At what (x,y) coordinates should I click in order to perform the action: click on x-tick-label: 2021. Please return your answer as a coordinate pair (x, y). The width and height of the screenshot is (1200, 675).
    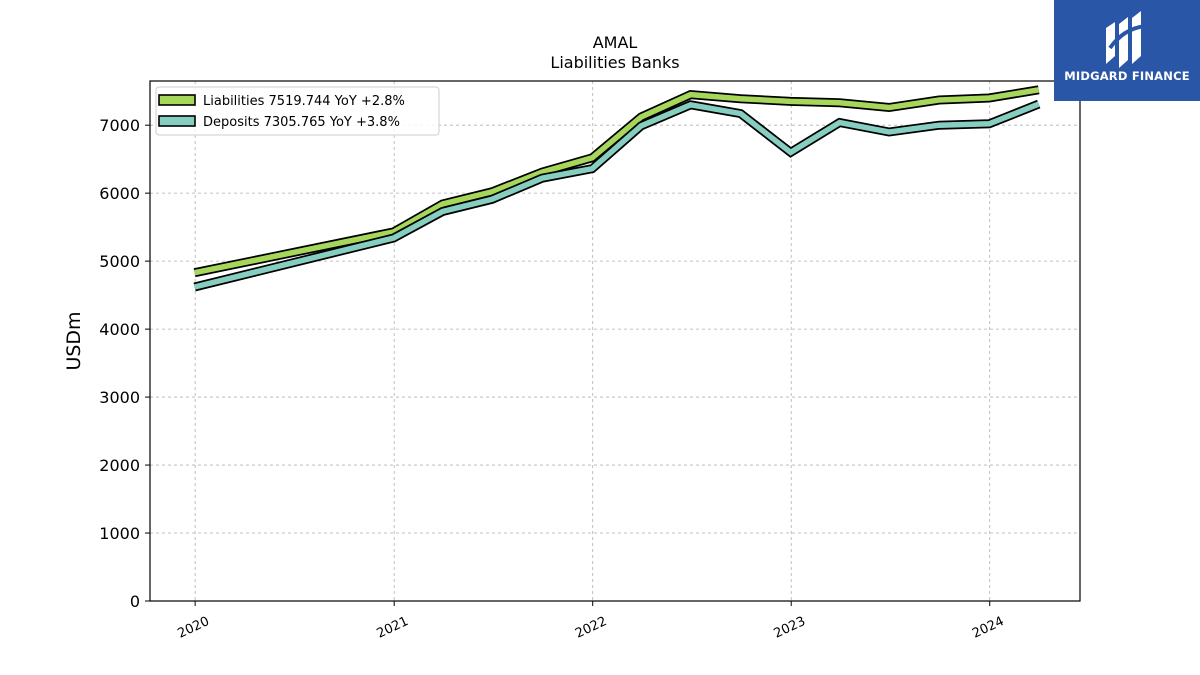
    Looking at the image, I should click on (393, 628).